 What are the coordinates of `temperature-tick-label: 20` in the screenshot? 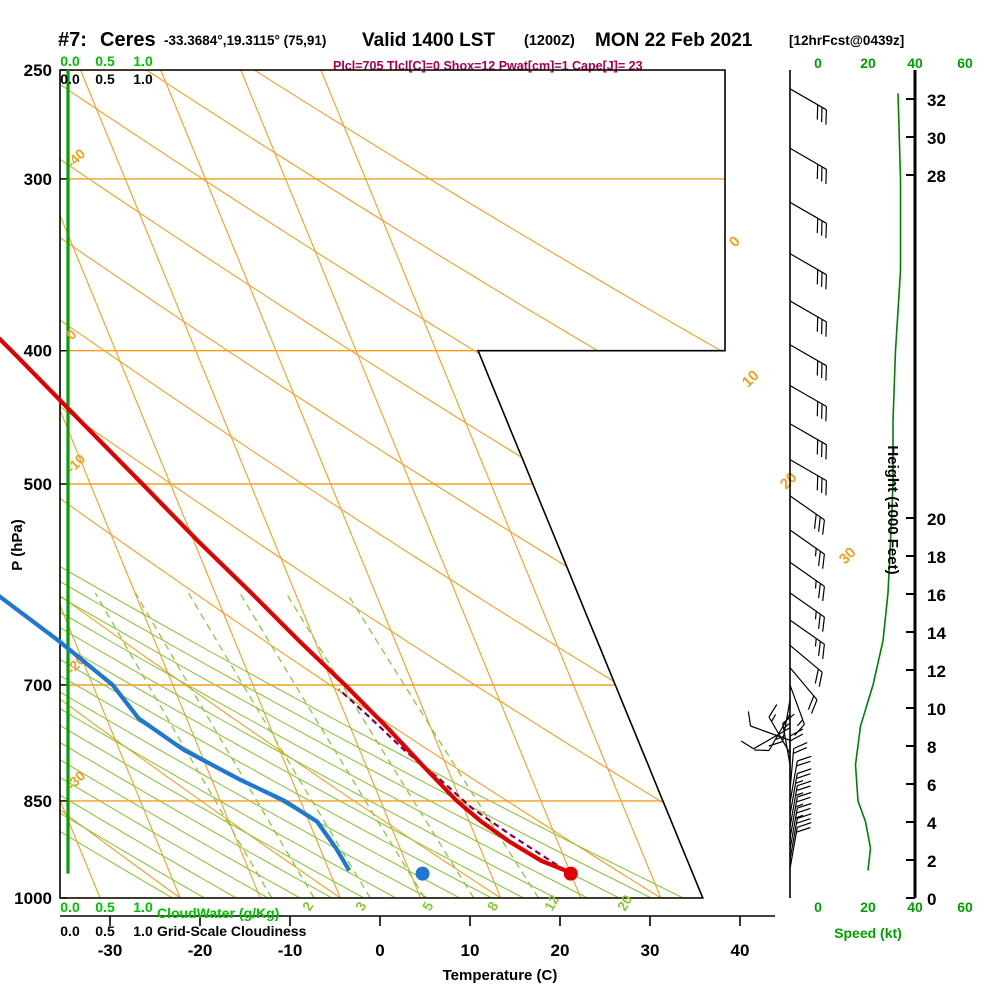 It's located at (560, 950).